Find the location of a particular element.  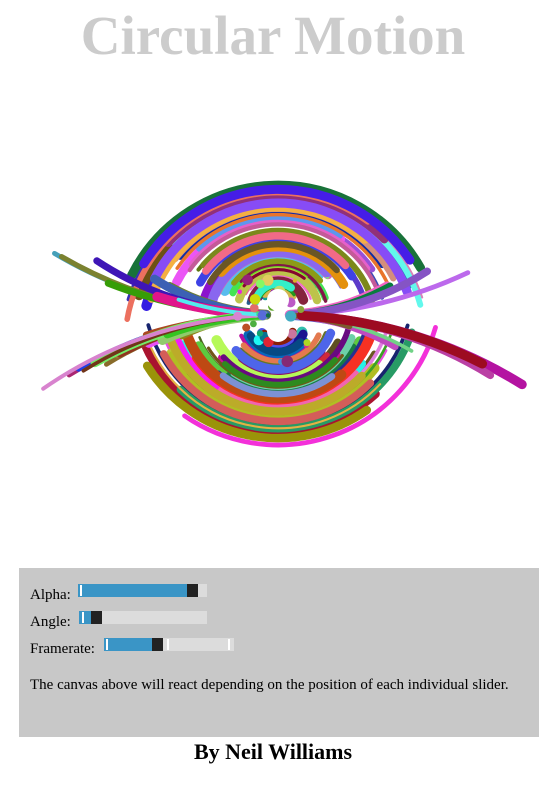

framerate-slider-tick-mid is located at coordinates (168, 644).